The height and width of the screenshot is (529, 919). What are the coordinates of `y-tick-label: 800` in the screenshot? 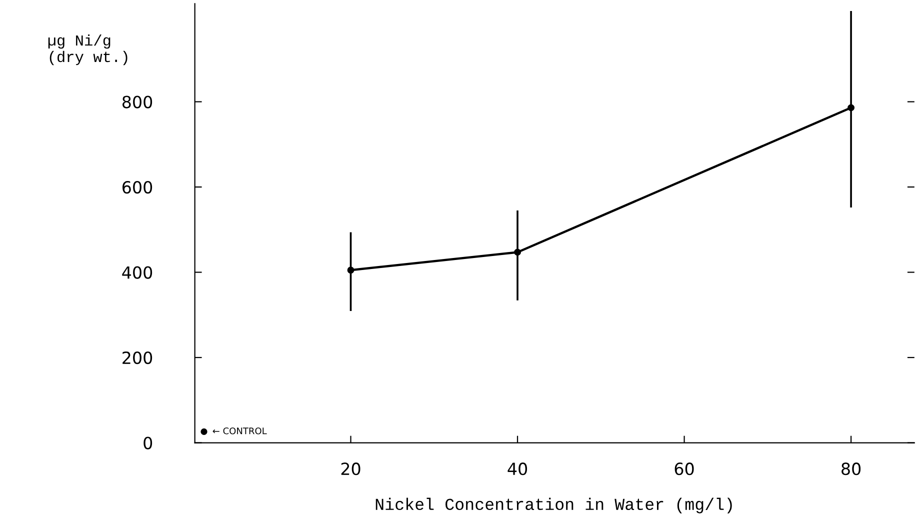 It's located at (137, 102).